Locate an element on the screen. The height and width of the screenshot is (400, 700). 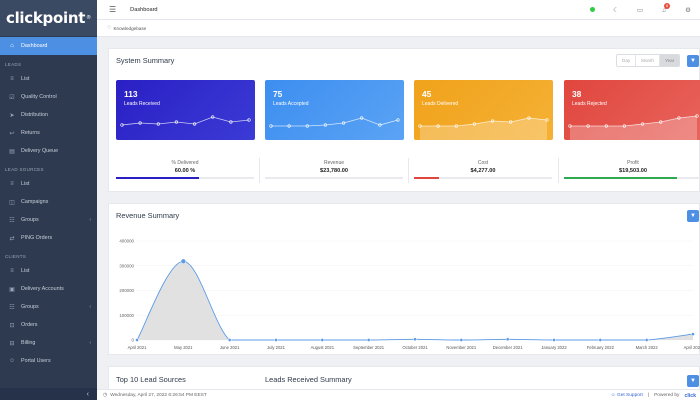
stat-card-leads-accepted: 75 Leads Accepted is located at coordinates (334, 110).